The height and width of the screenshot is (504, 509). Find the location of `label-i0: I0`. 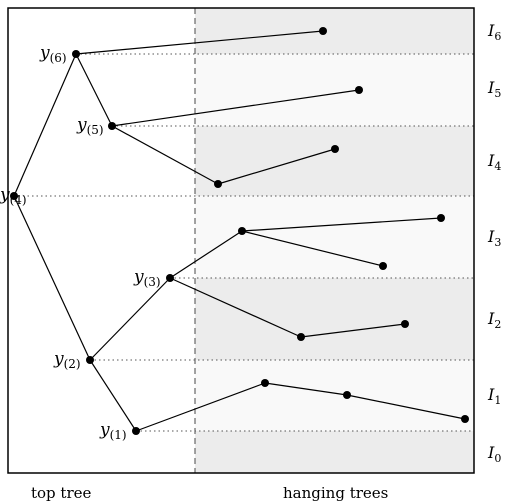

label-i0: I0 is located at coordinates (494, 454).